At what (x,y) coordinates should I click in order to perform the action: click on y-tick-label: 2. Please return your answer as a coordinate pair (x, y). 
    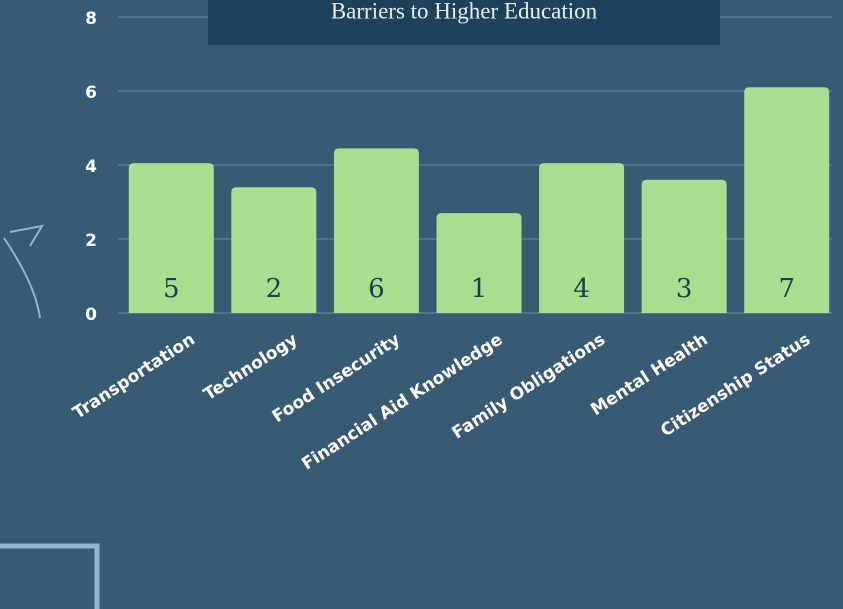
    Looking at the image, I should click on (91, 241).